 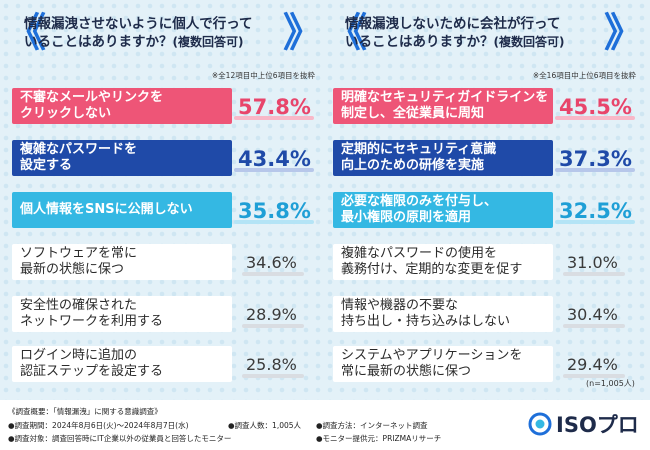 I want to click on chart-note: ※全16項目中上位6項目を抜粋, so click(x=584, y=75).